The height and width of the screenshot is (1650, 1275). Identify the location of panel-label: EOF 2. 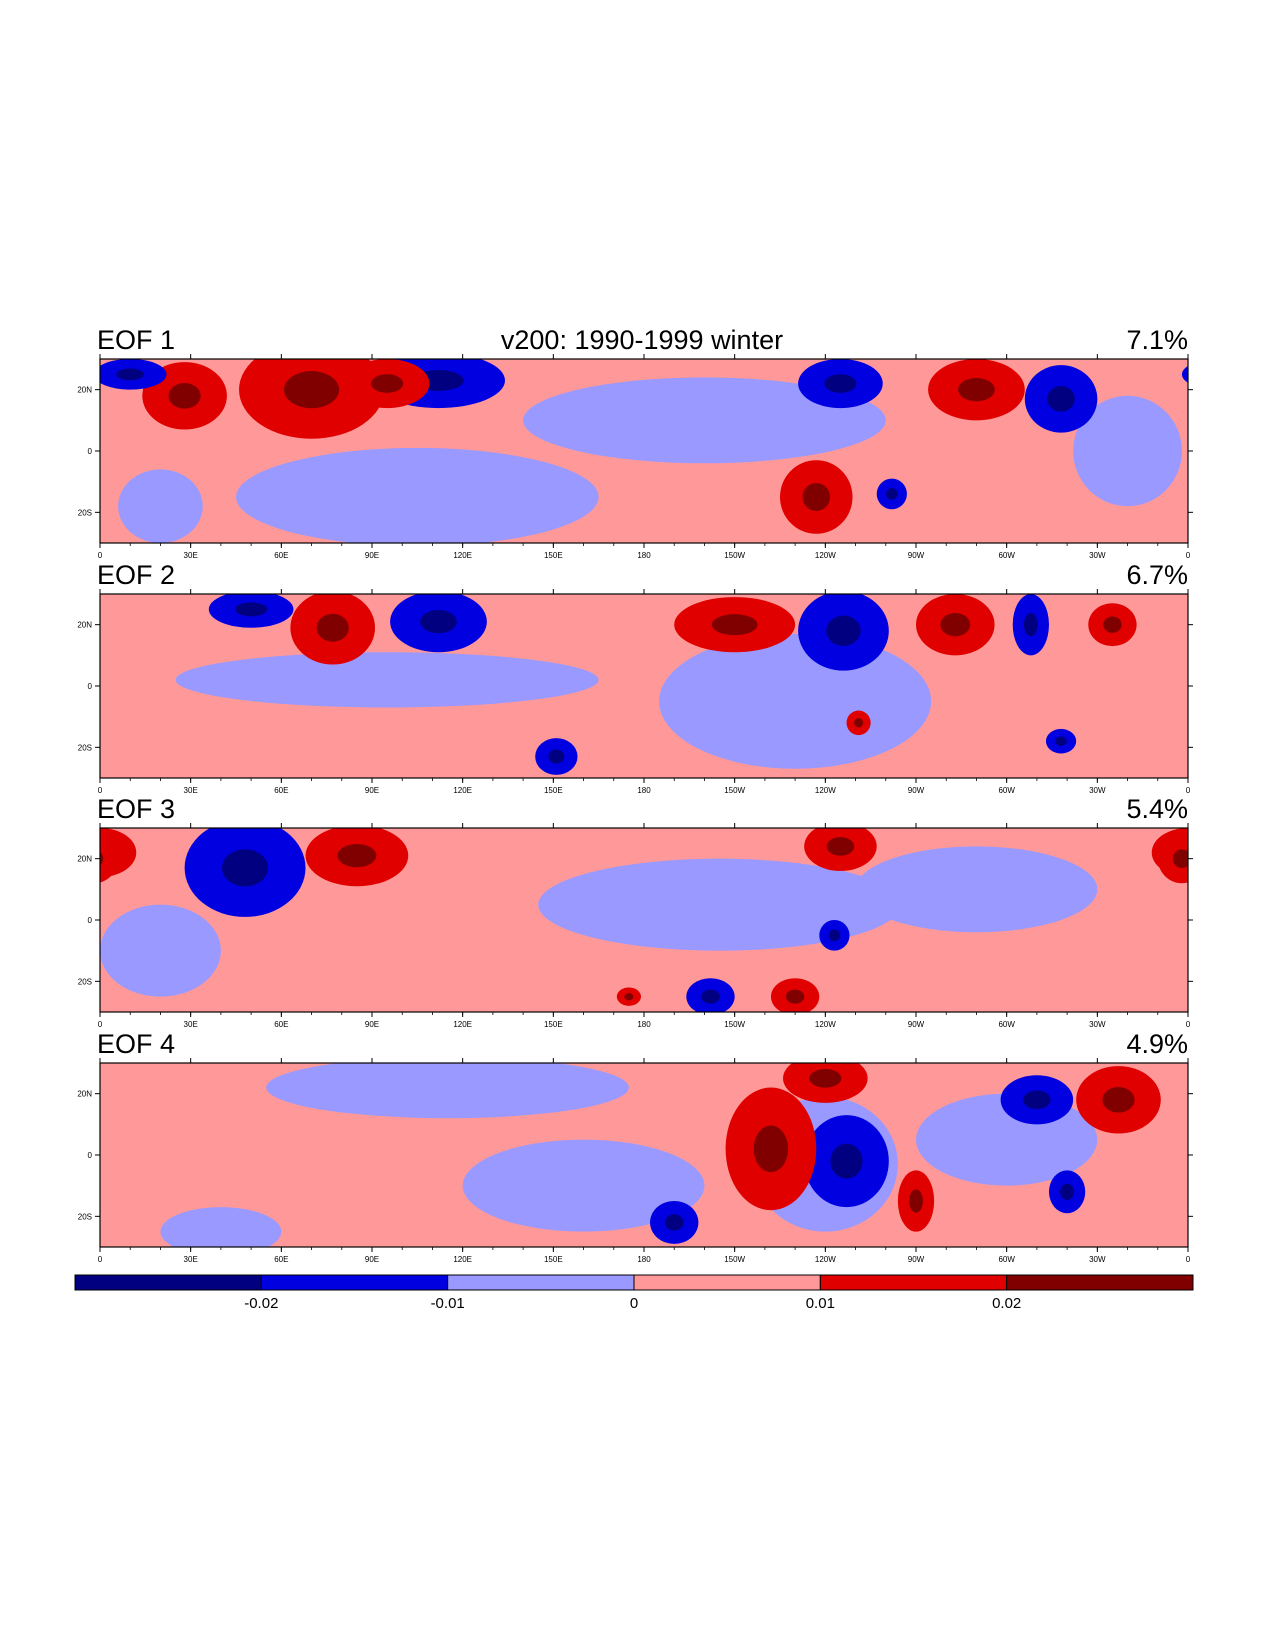
(136, 575).